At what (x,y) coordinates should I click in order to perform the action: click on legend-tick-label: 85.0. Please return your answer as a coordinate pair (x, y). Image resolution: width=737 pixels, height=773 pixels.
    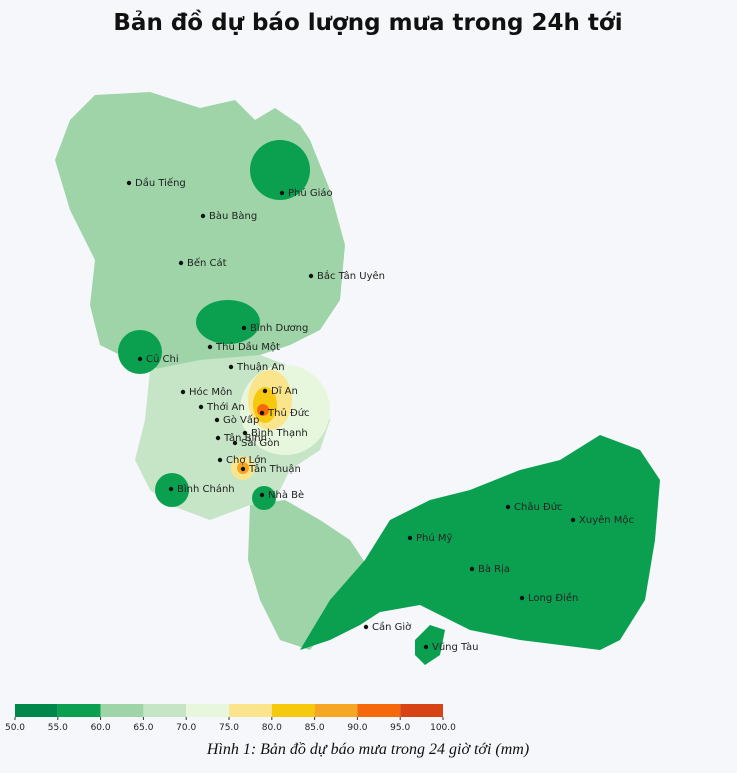
    Looking at the image, I should click on (315, 728).